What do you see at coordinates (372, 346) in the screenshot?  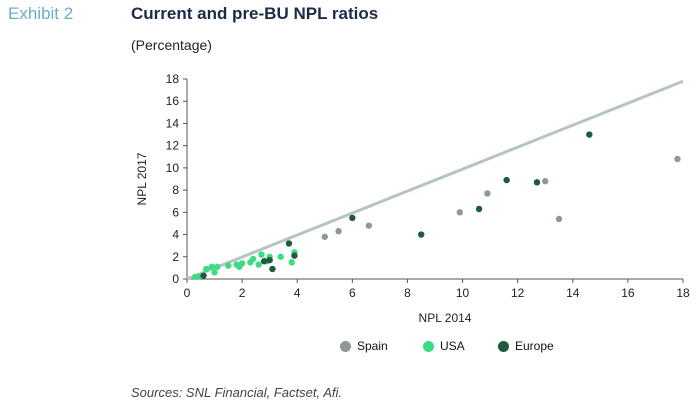 I see `legend-label-spain: Spain` at bounding box center [372, 346].